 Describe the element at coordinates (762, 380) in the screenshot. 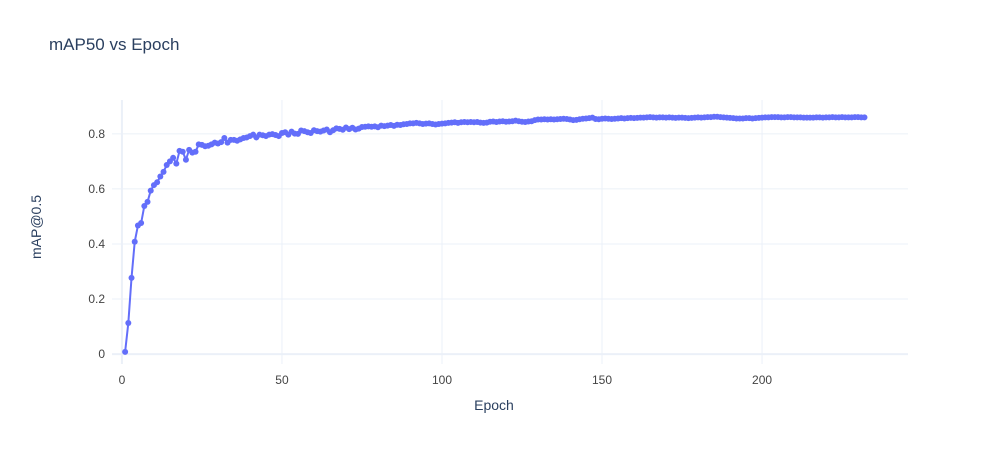

I see `x-tick-label: 200` at that location.